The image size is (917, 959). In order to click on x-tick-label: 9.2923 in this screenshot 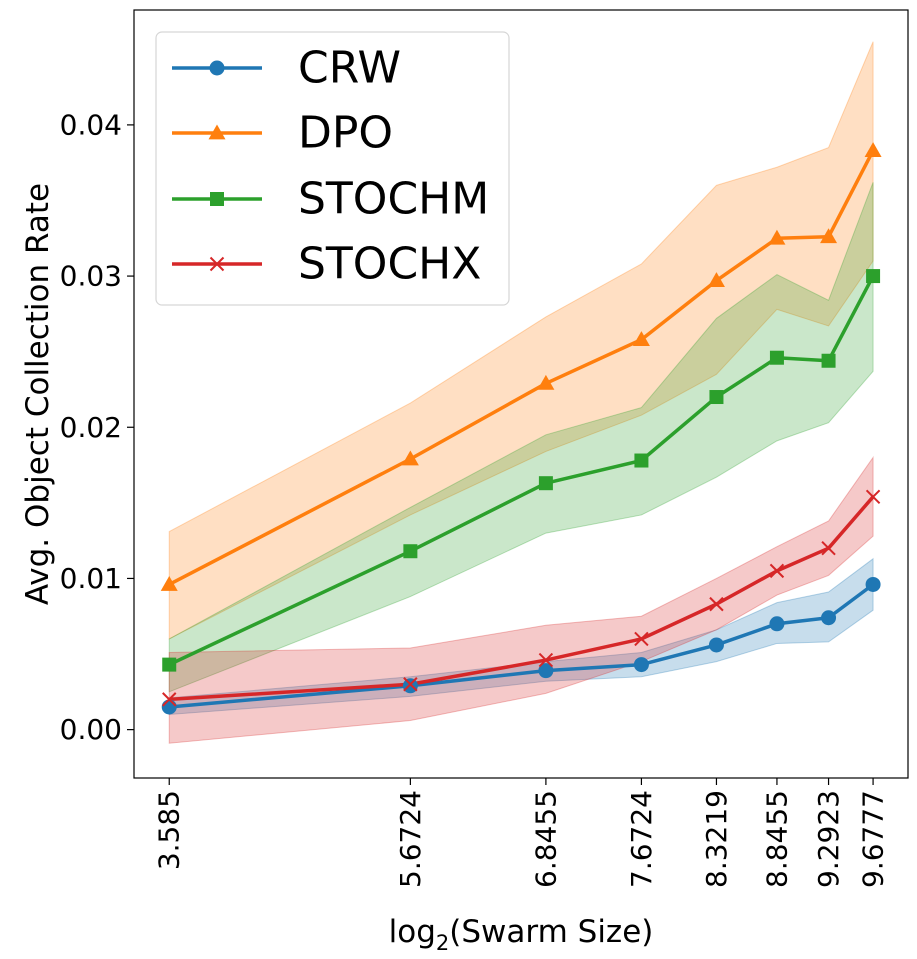, I will do `click(828, 839)`.